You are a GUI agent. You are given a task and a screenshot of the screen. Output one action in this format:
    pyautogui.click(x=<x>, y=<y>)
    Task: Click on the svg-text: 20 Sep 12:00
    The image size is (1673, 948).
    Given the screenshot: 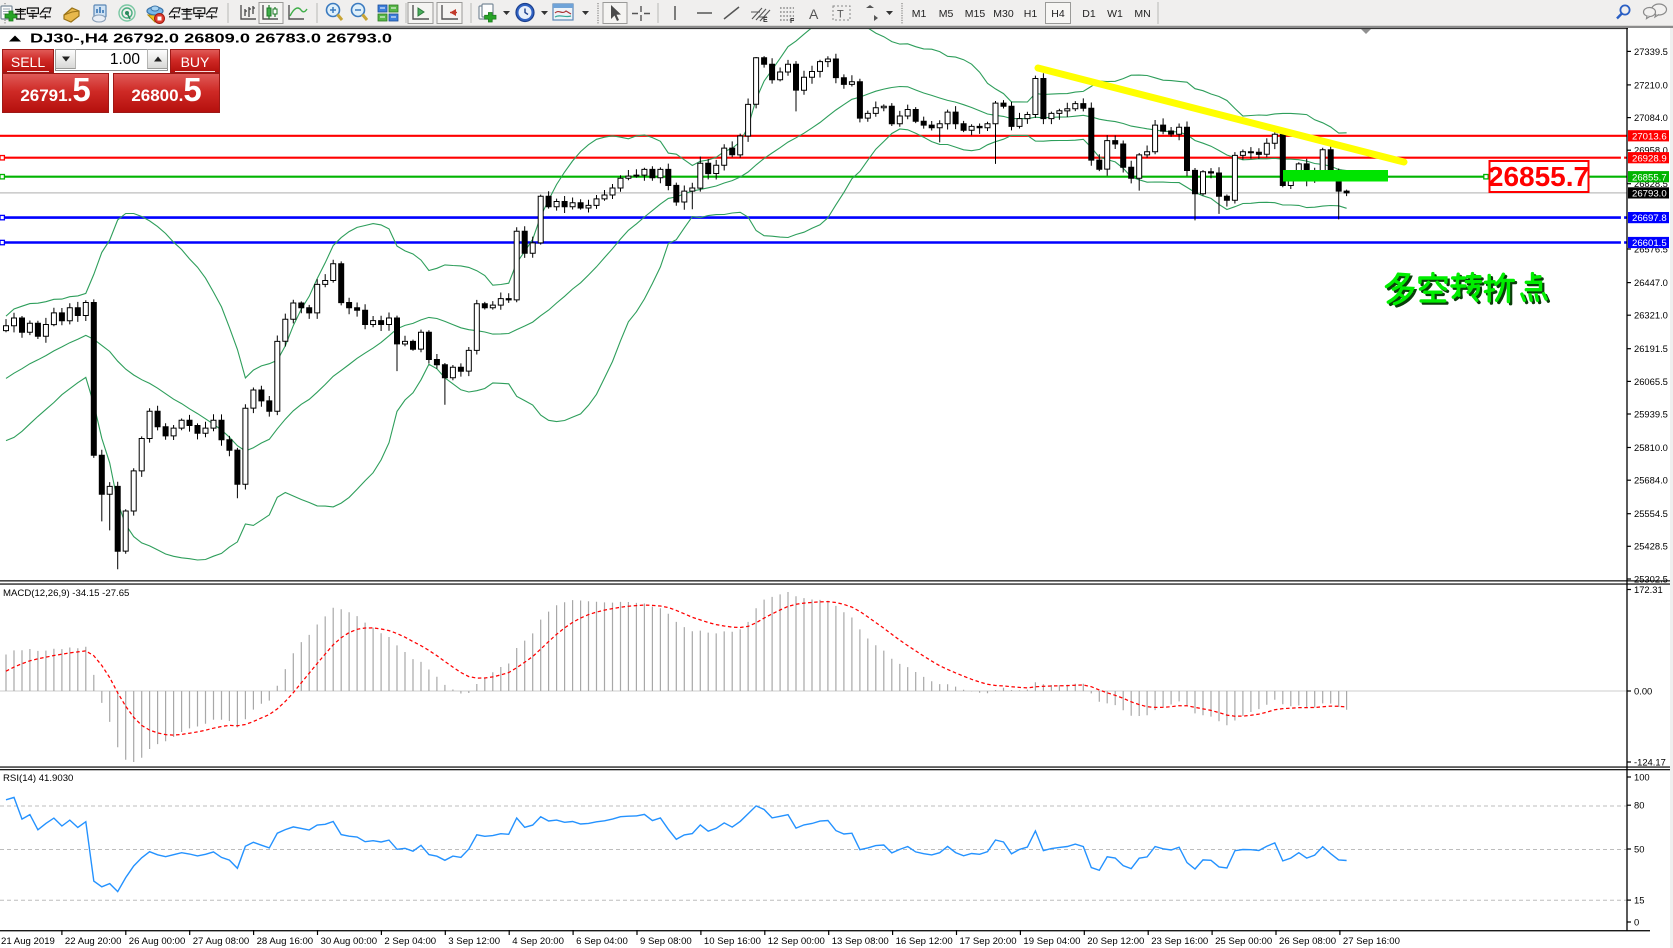 What is the action you would take?
    pyautogui.click(x=1115, y=941)
    